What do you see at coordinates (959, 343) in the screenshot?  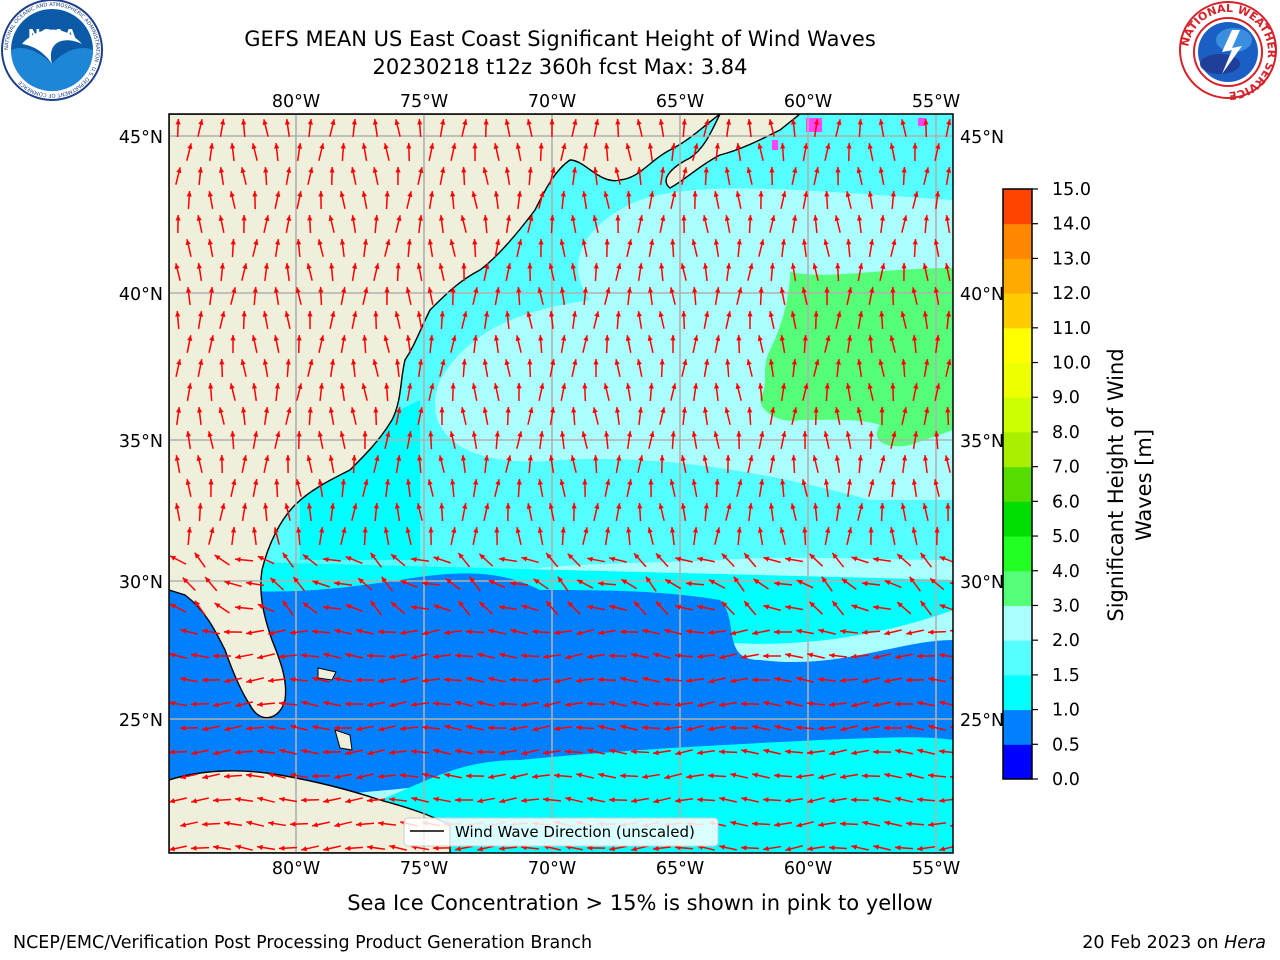 I see `wind-wave-arrow-shaft` at bounding box center [959, 343].